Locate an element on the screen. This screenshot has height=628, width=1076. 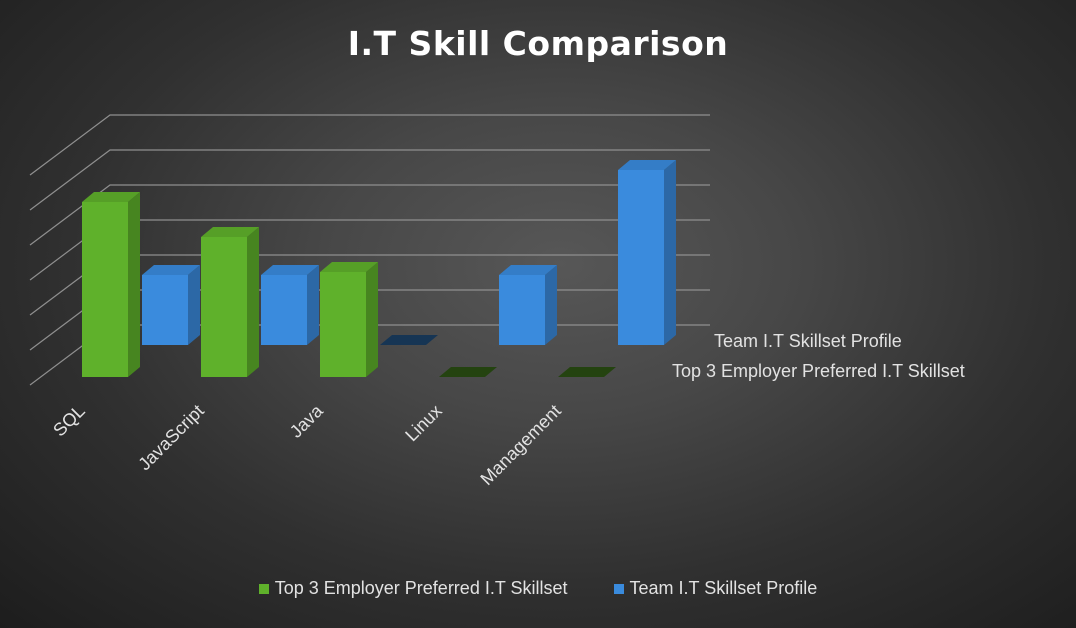
bar-employer-java is located at coordinates (349, 319).